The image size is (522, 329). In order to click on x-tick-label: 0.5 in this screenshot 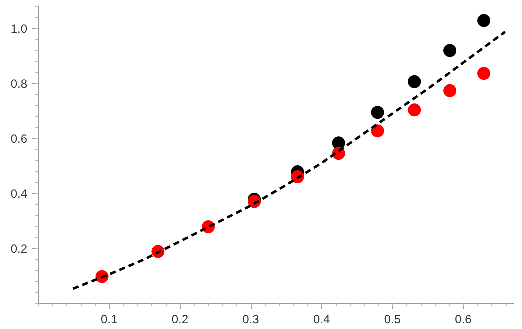, I will do `click(393, 319)`.